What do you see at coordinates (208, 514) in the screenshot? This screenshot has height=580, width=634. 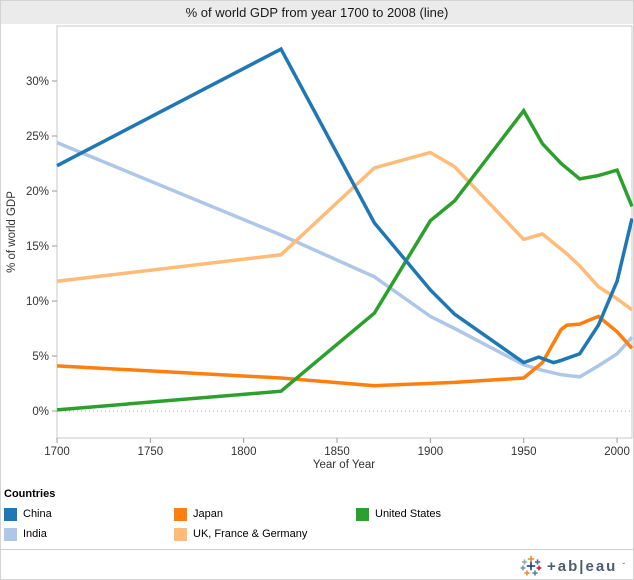 I see `legend-item-label: Japan` at bounding box center [208, 514].